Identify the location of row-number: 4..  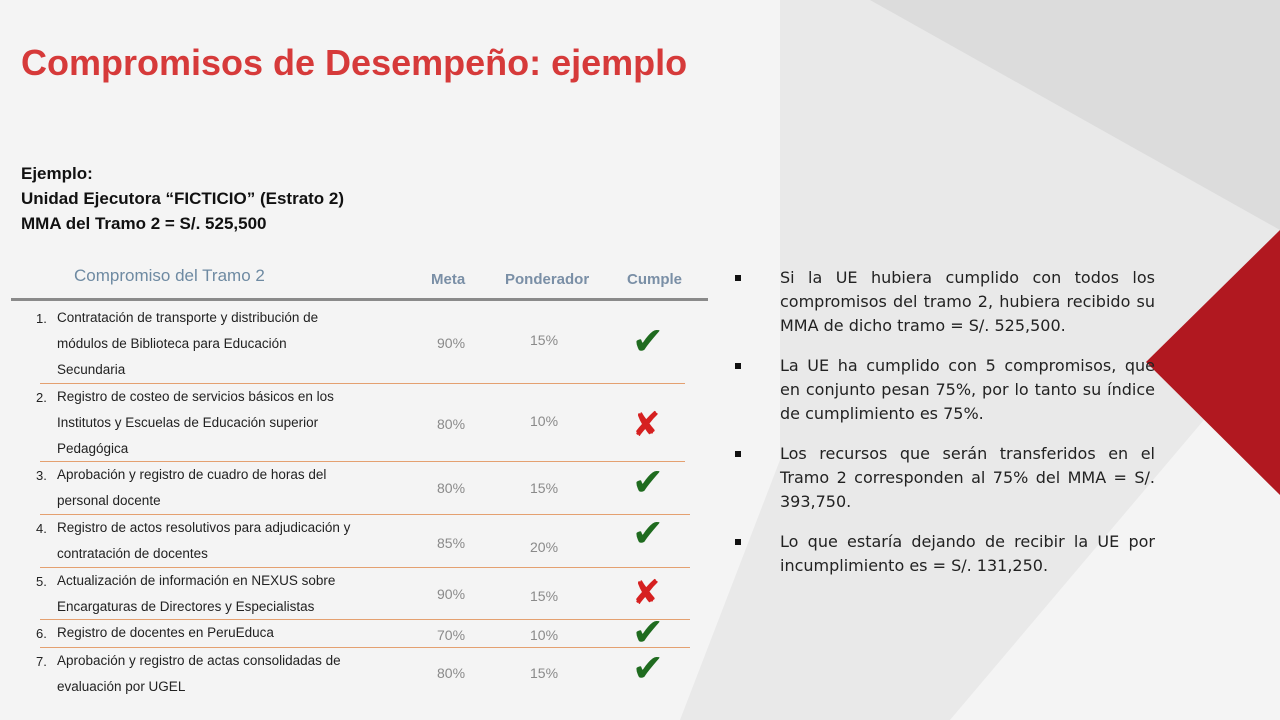
(41, 528).